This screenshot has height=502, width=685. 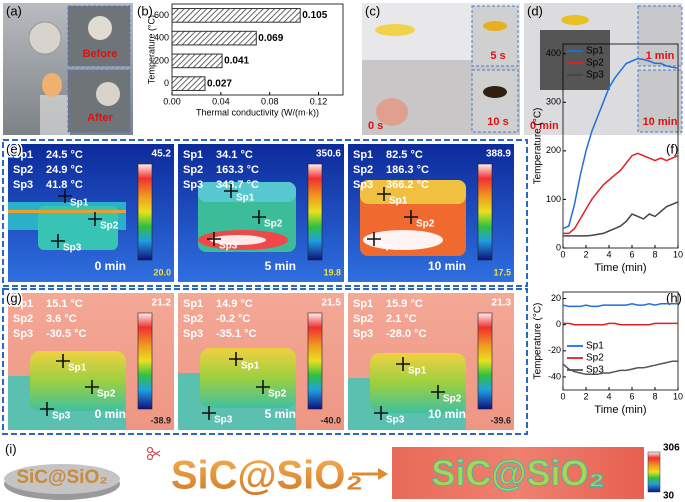 What do you see at coordinates (375, 126) in the screenshot?
I see `time-label: 0 s` at bounding box center [375, 126].